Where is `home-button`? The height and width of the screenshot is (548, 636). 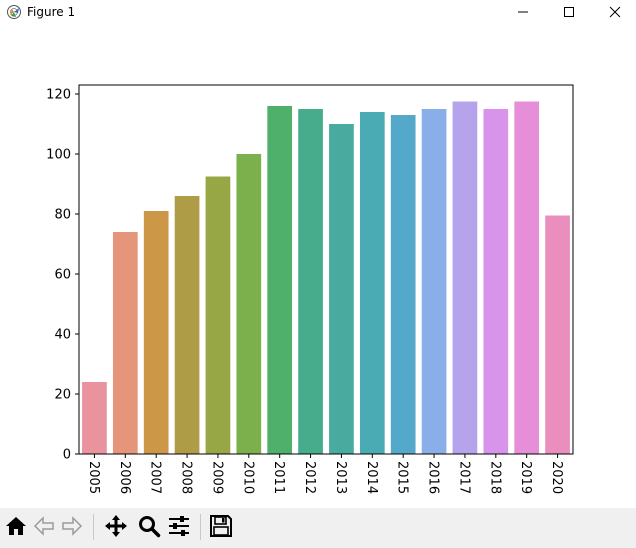
home-button is located at coordinates (16, 526).